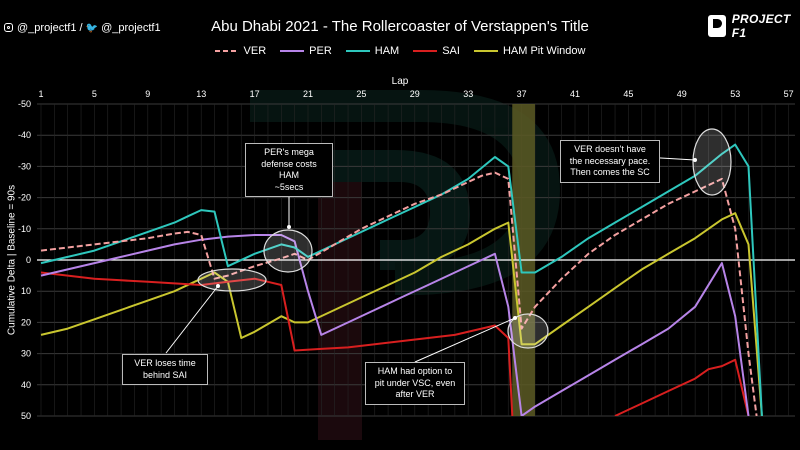 This screenshot has width=800, height=450. Describe the element at coordinates (451, 51) in the screenshot. I see `legend-label: SAI` at that location.